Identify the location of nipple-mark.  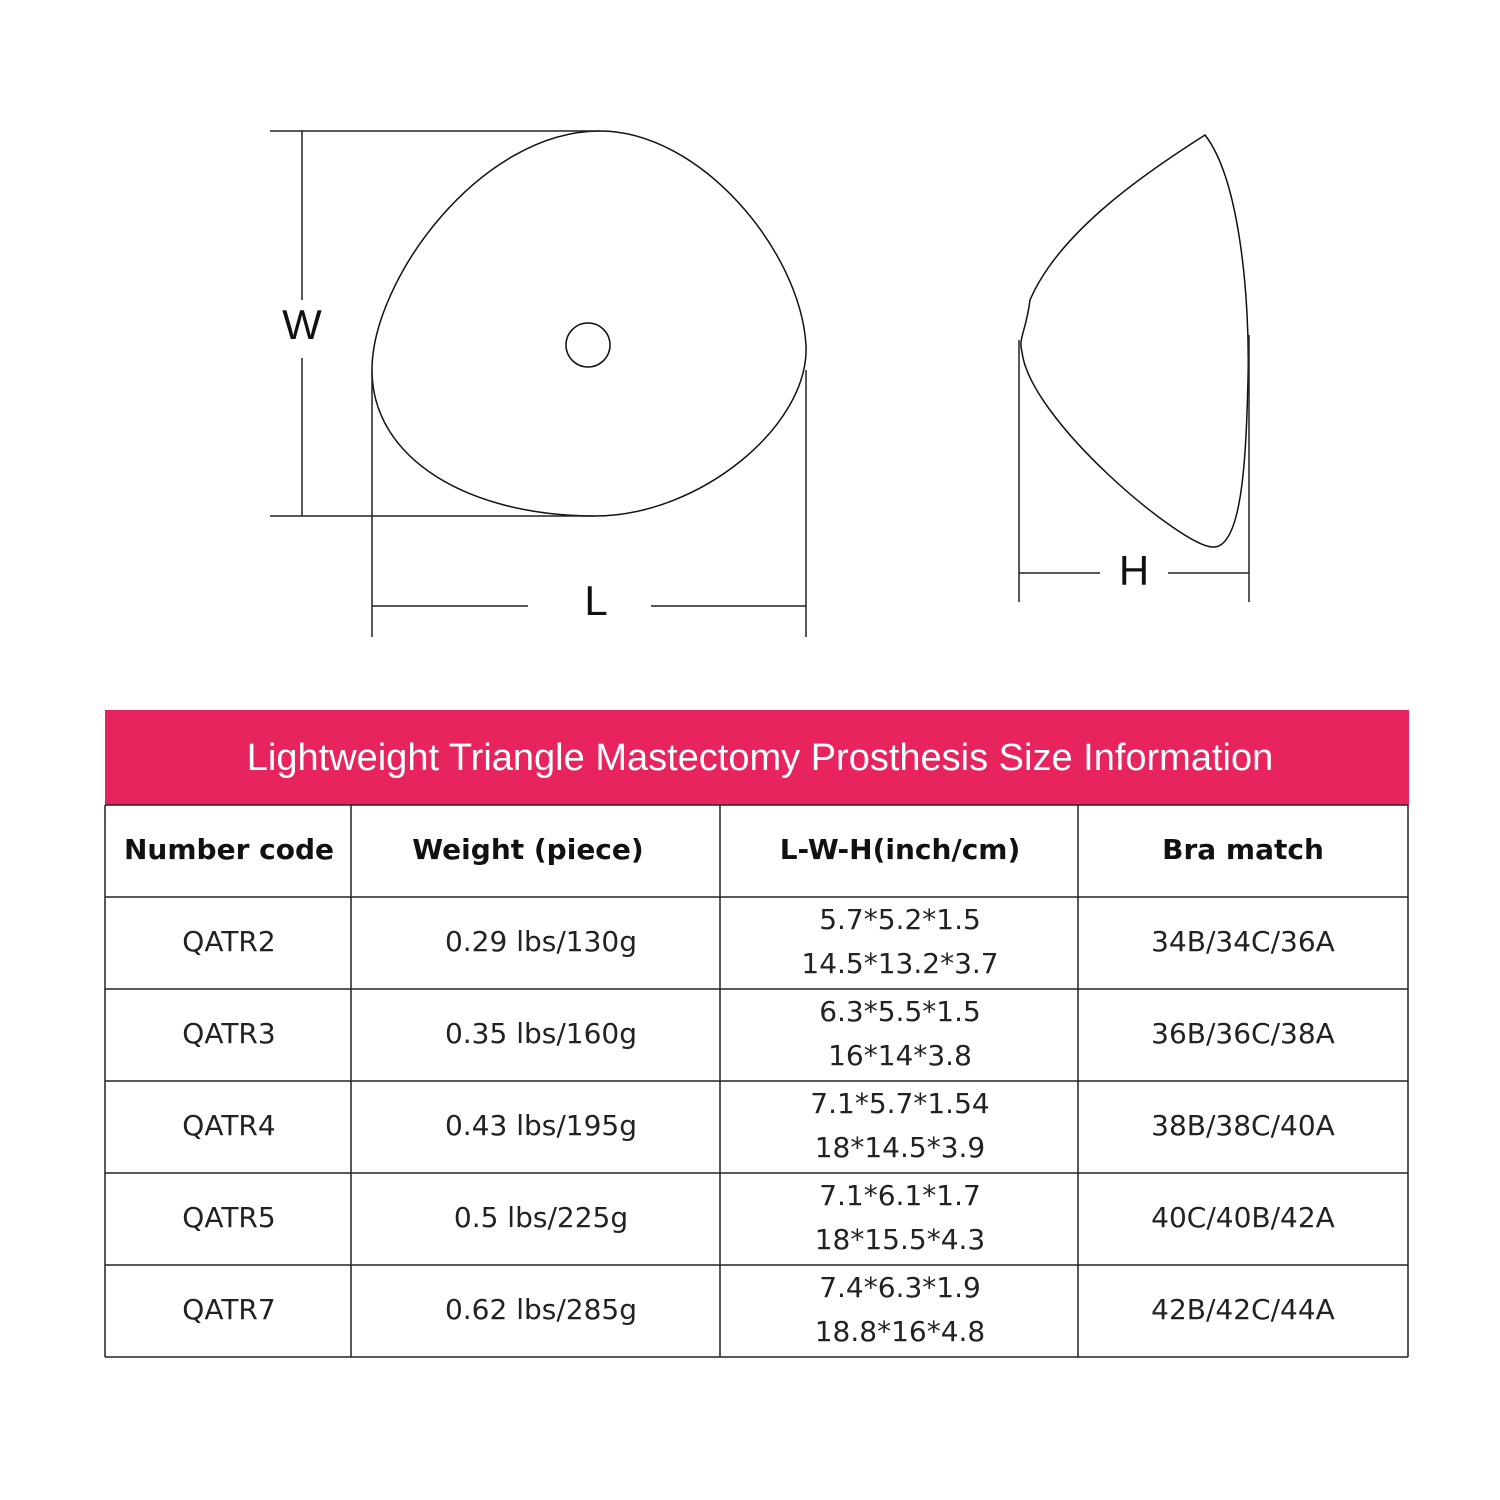
(588, 345).